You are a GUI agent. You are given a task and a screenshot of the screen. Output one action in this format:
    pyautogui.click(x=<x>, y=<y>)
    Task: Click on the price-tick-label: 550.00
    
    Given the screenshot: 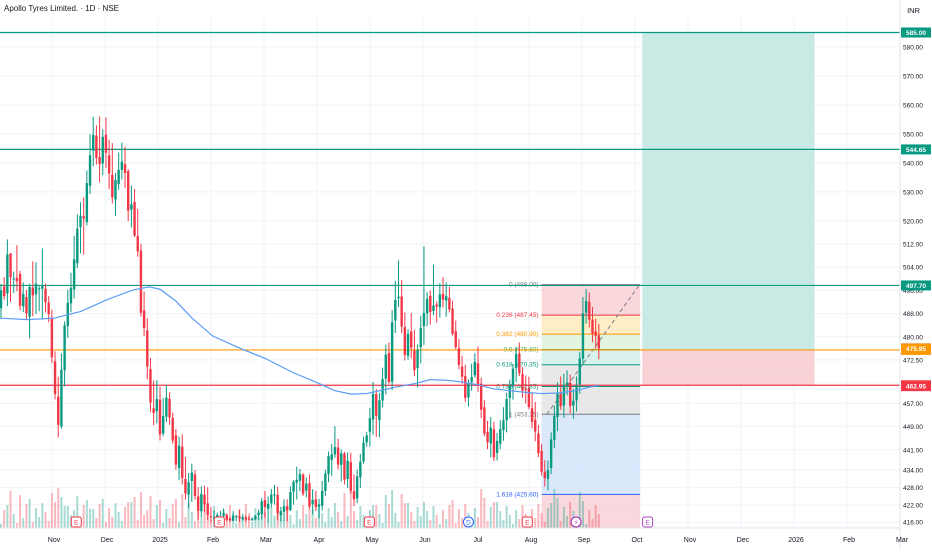 What is the action you would take?
    pyautogui.click(x=913, y=134)
    